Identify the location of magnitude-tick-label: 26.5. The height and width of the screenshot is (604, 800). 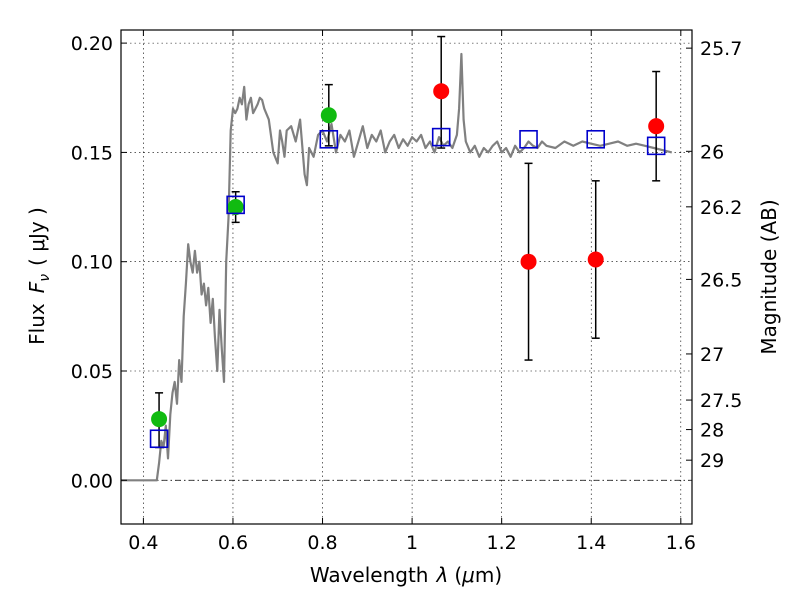
(721, 280).